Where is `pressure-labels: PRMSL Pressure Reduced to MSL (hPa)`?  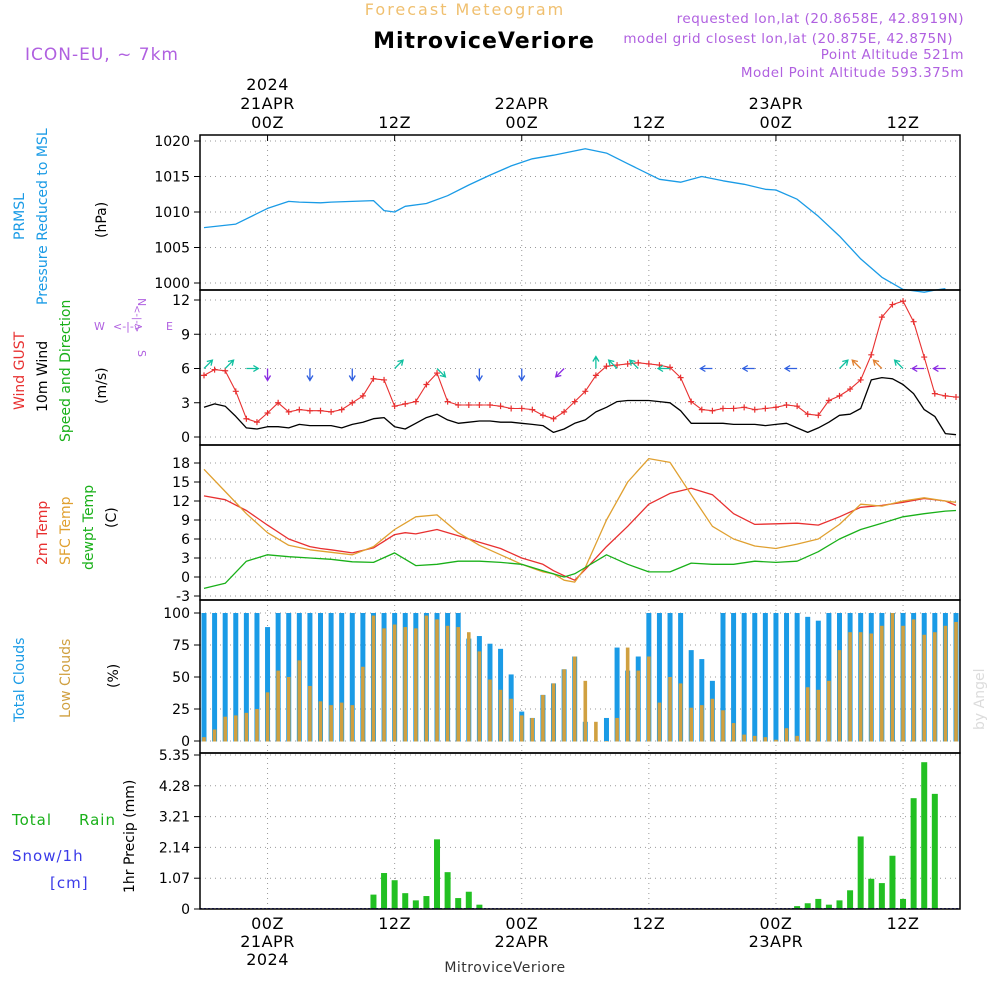 pressure-labels: PRMSL Pressure Reduced to MSL (hPa) is located at coordinates (61, 216).